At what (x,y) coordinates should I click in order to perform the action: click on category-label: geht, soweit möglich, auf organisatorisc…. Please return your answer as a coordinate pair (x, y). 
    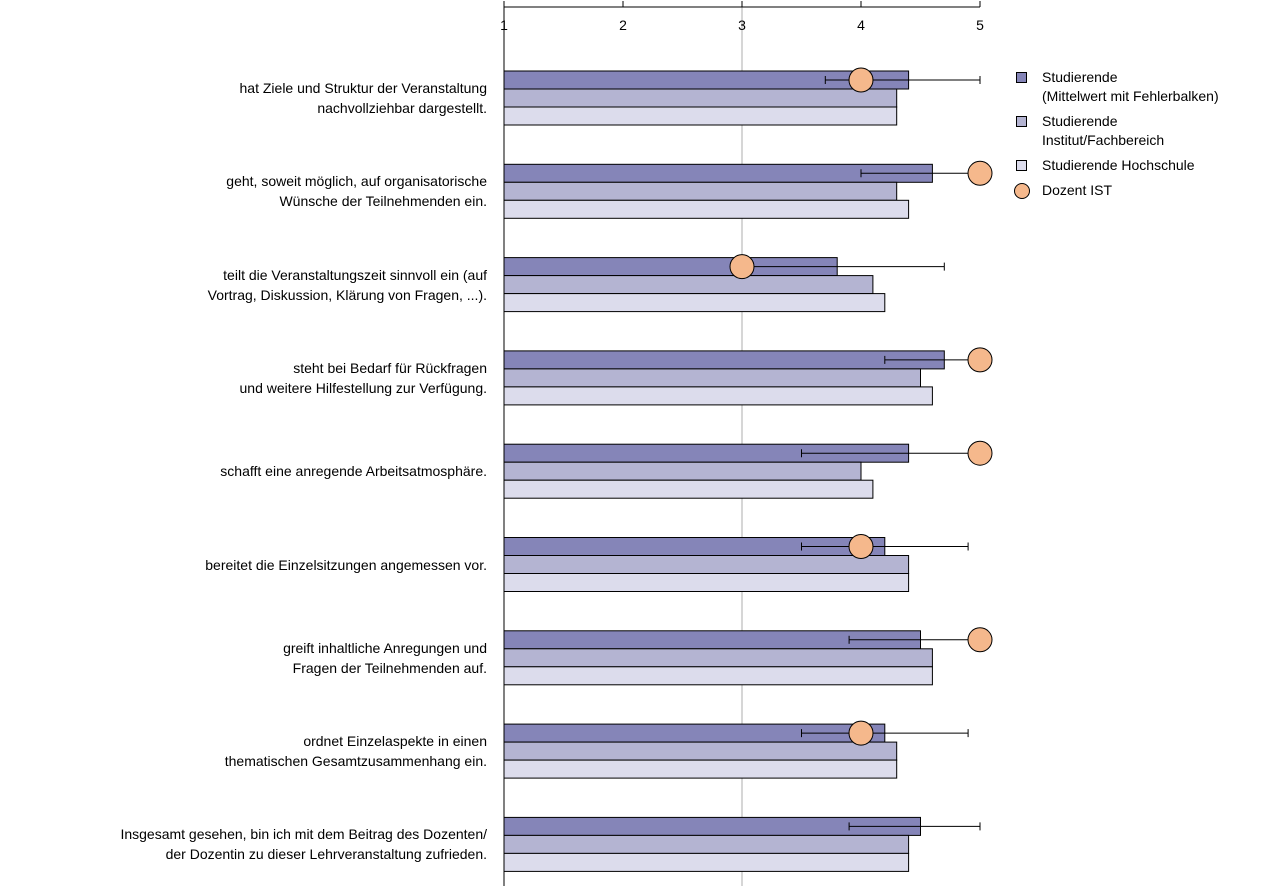
    Looking at the image, I should click on (243, 191).